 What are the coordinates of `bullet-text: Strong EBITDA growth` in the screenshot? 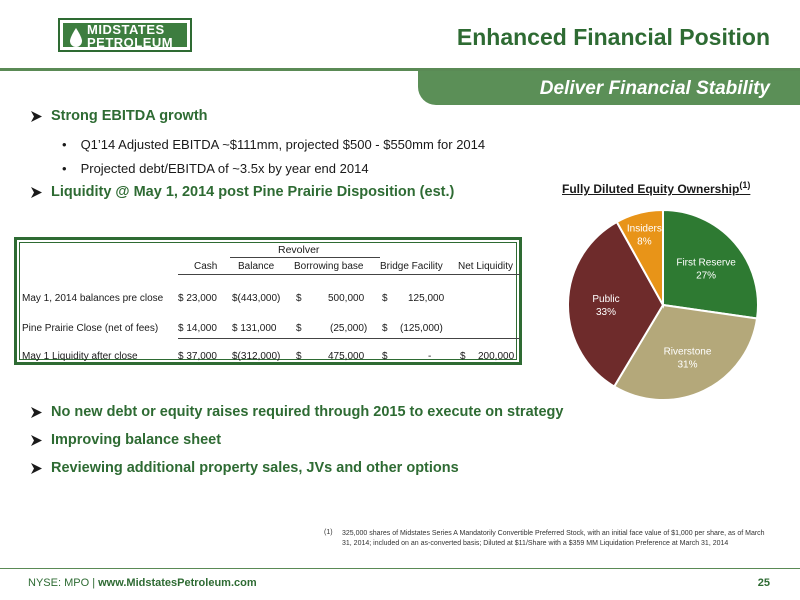 It's located at (129, 116).